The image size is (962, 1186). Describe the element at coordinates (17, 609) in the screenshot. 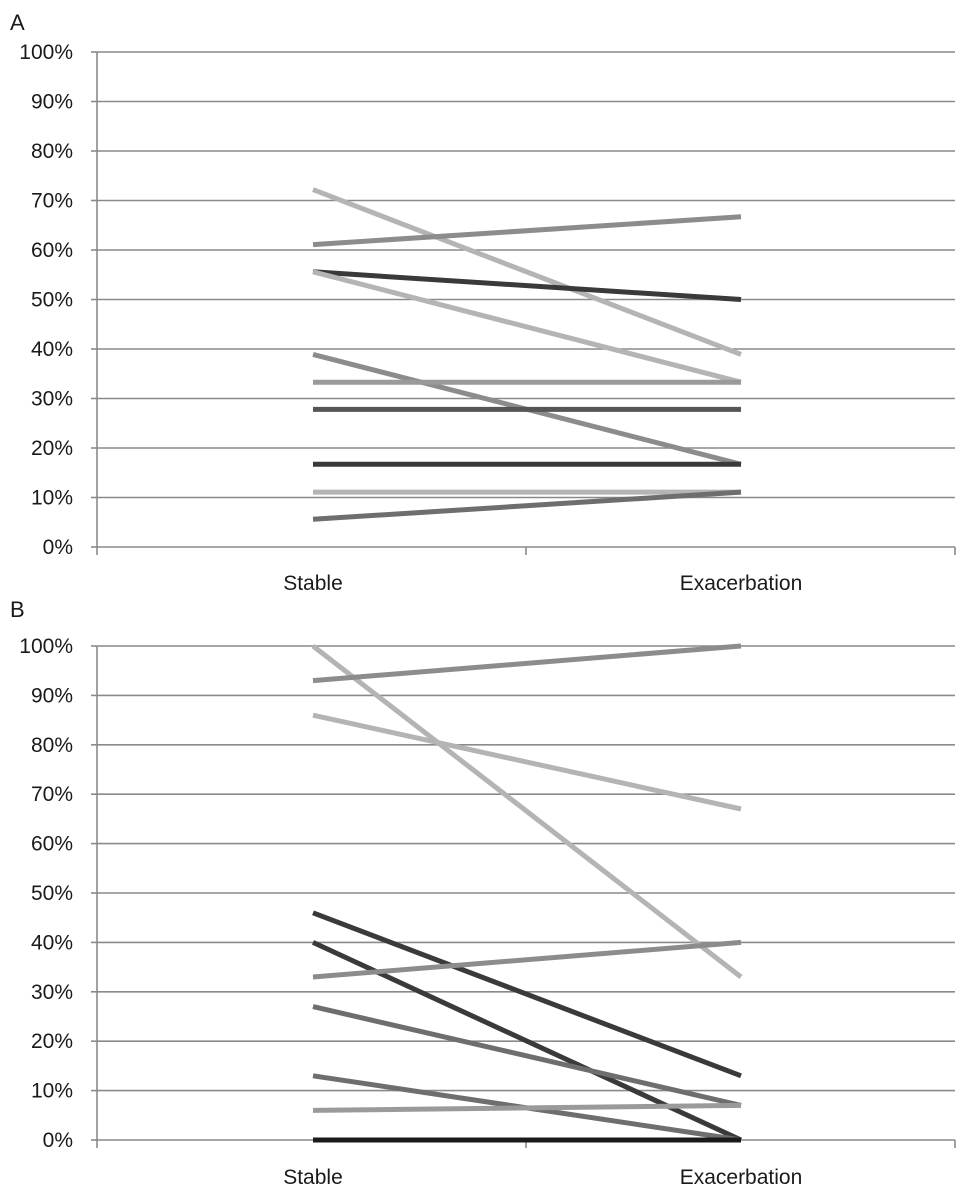

I see `panel-label: B` at that location.